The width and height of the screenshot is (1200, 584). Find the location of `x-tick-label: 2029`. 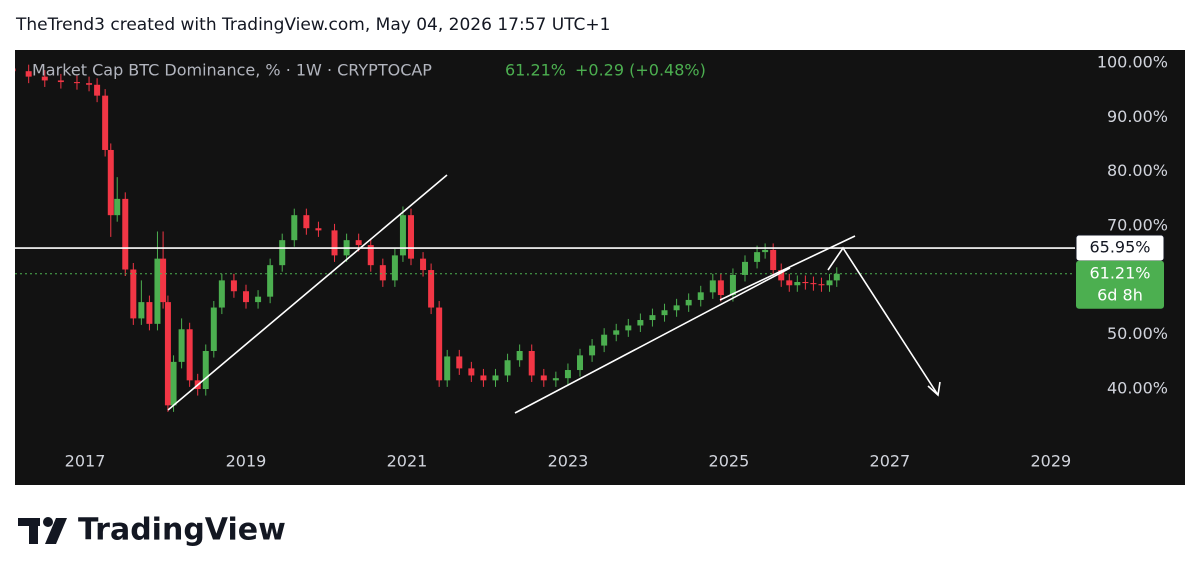

x-tick-label: 2029 is located at coordinates (1050, 461).